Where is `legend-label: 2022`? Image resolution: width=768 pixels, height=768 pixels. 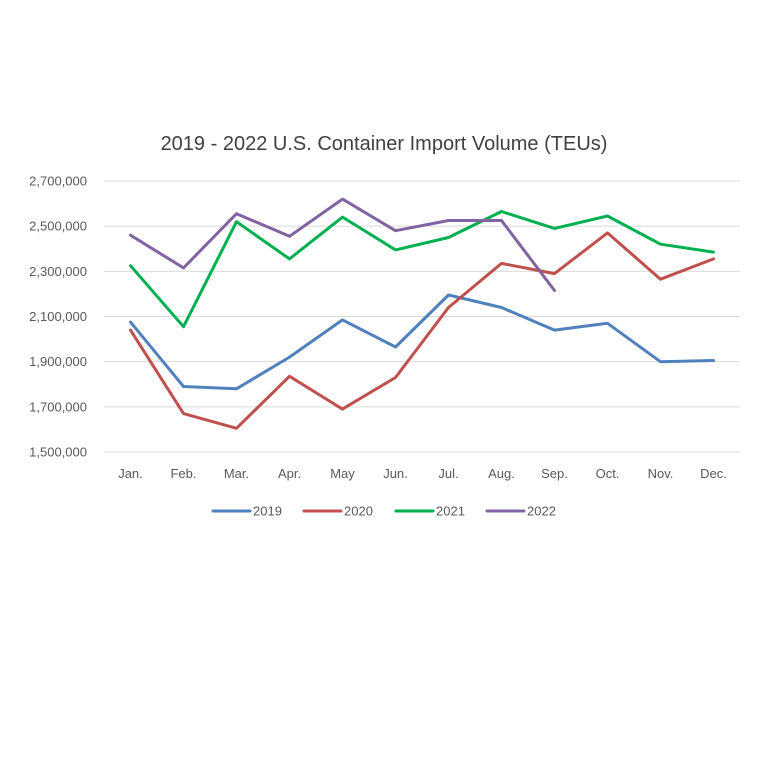
legend-label: 2022 is located at coordinates (541, 511).